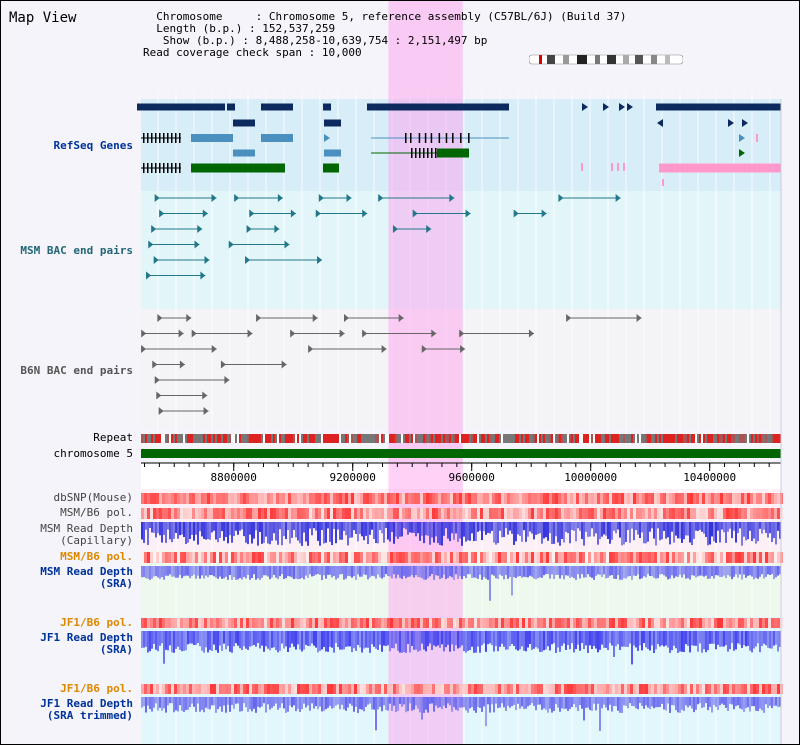 The image size is (800, 745). Describe the element at coordinates (299, 28) in the screenshot. I see `length-value: 152,537,259` at that location.